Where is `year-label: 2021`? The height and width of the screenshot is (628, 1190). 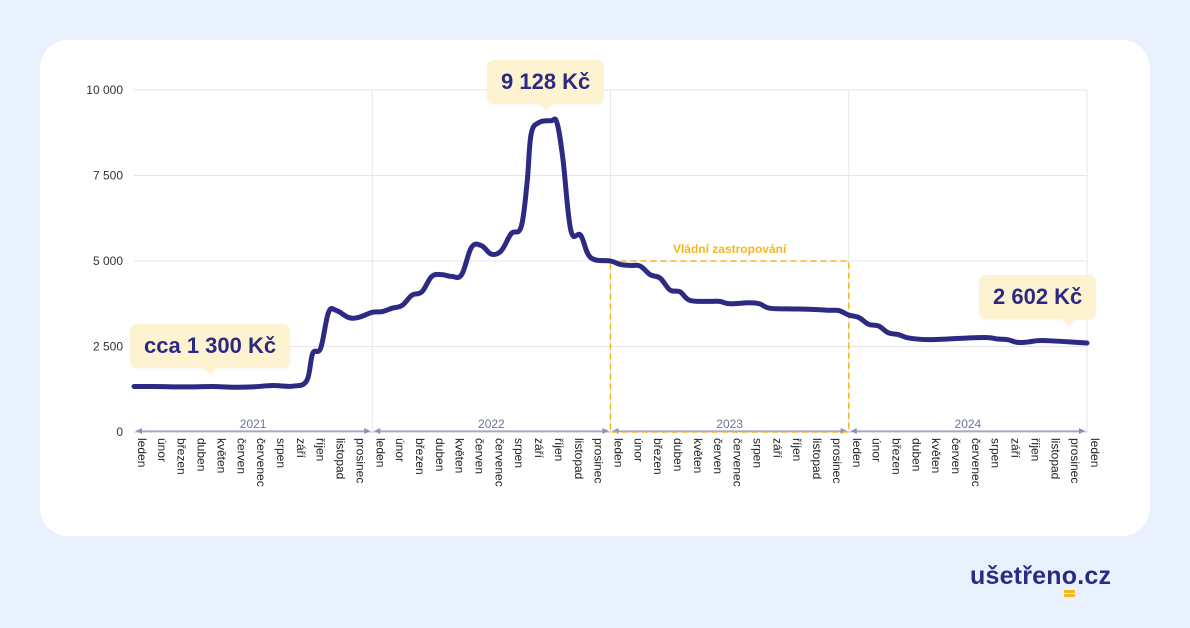
year-label: 2021 is located at coordinates (253, 424).